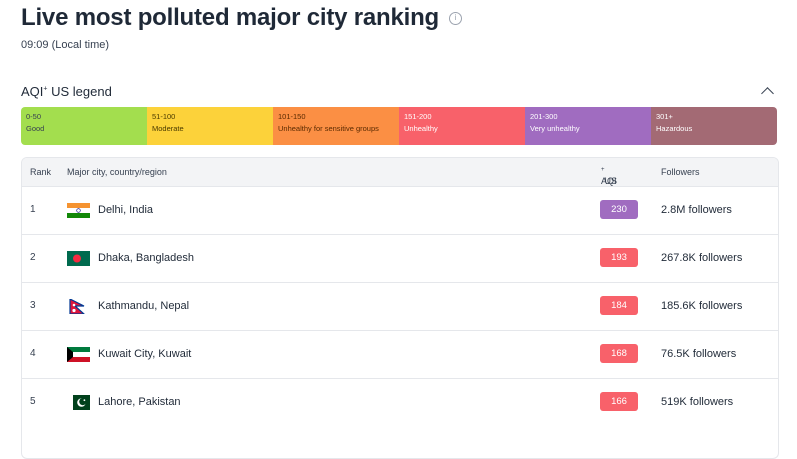 This screenshot has height=459, width=797. Describe the element at coordinates (673, 210) in the screenshot. I see `followers-count: 2.8M` at that location.